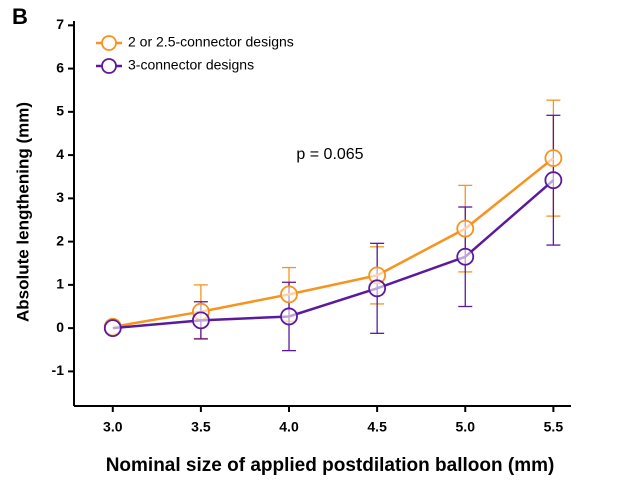 The width and height of the screenshot is (625, 486). Describe the element at coordinates (554, 427) in the screenshot. I see `x-tick-label: 5.5` at that location.